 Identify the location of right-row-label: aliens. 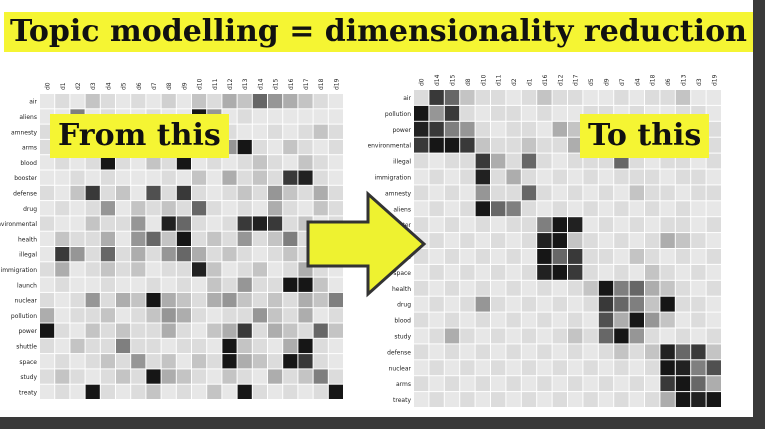
(402, 209).